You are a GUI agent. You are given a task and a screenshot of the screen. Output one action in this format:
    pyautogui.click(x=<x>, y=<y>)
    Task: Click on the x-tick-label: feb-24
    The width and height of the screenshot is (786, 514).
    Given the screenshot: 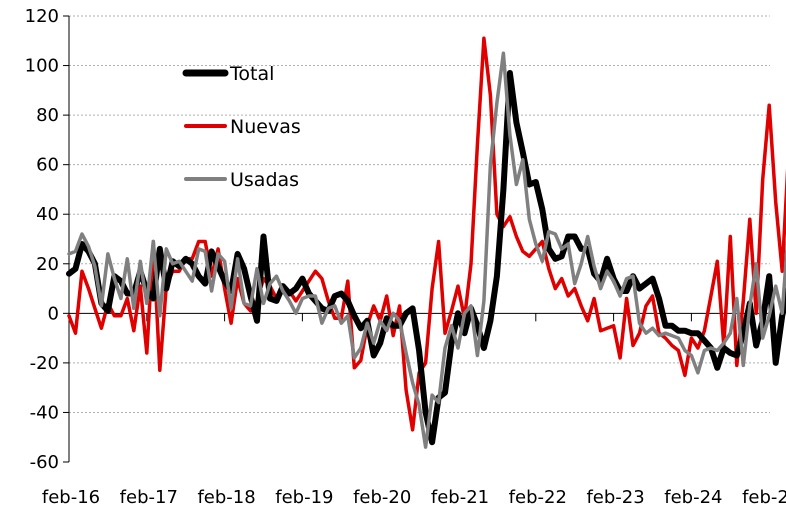 What is the action you would take?
    pyautogui.click(x=693, y=497)
    